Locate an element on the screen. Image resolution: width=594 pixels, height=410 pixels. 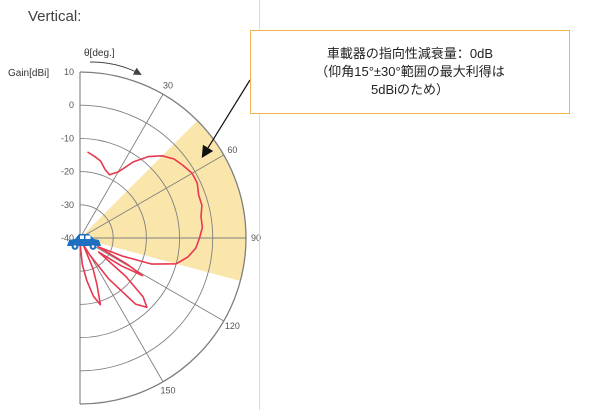
angle-tick-label: 30 is located at coordinates (168, 86).